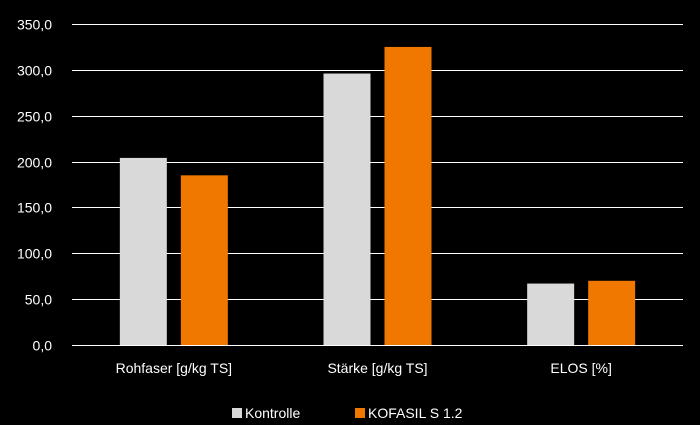  What do you see at coordinates (34, 117) in the screenshot?
I see `y-tick-label: 250,0` at bounding box center [34, 117].